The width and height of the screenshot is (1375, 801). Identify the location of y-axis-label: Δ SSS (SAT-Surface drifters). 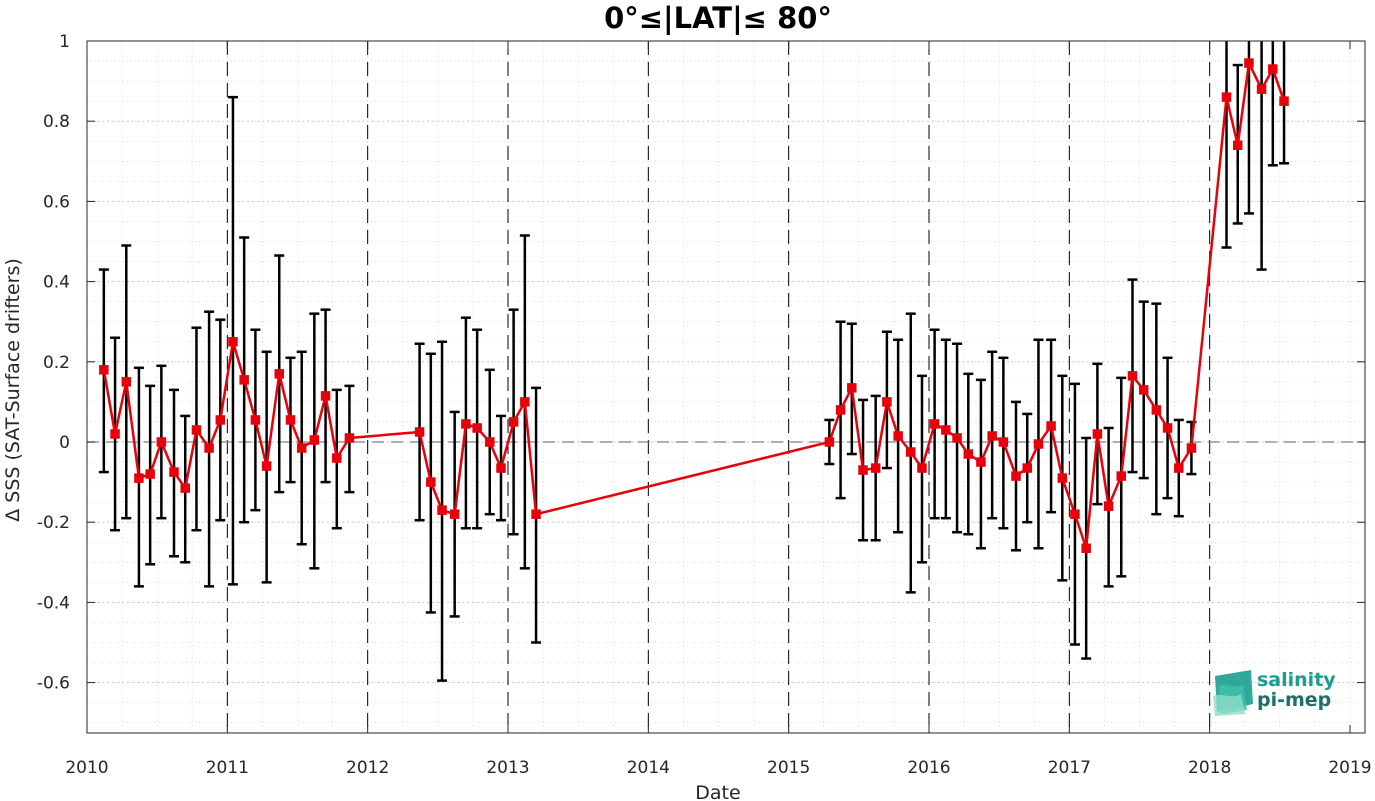
(13, 390).